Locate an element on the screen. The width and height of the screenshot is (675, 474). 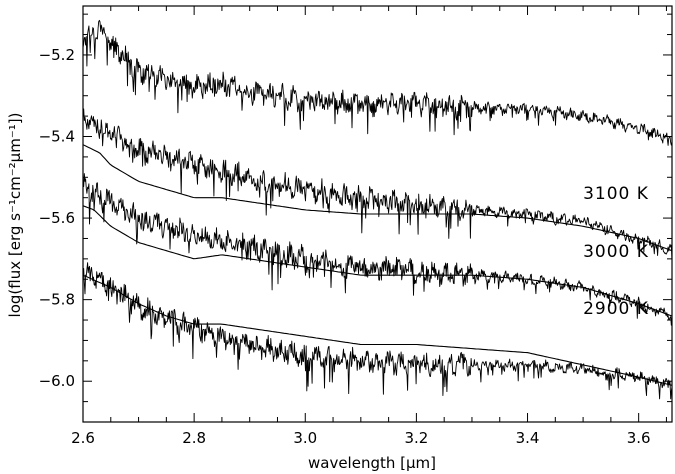
y-tick-label: −5.2 is located at coordinates (57, 55).